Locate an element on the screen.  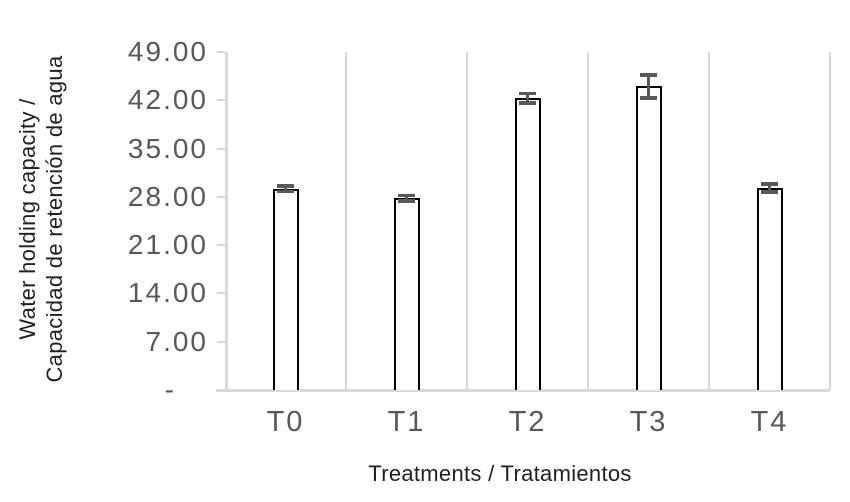
error-bar-cap-top-T1 is located at coordinates (406, 195).